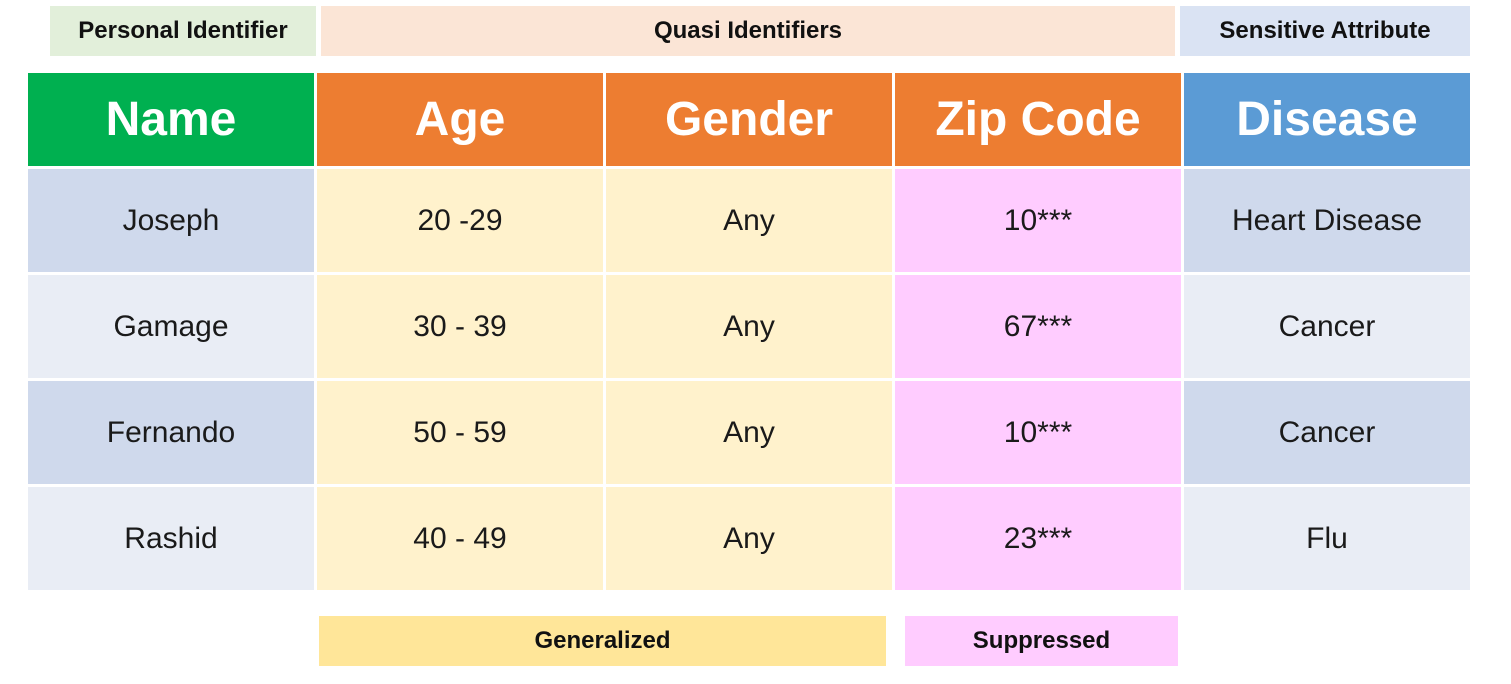 Image resolution: width=1511 pixels, height=684 pixels. What do you see at coordinates (1038, 326) in the screenshot?
I see `cell-zip-code: 67***` at bounding box center [1038, 326].